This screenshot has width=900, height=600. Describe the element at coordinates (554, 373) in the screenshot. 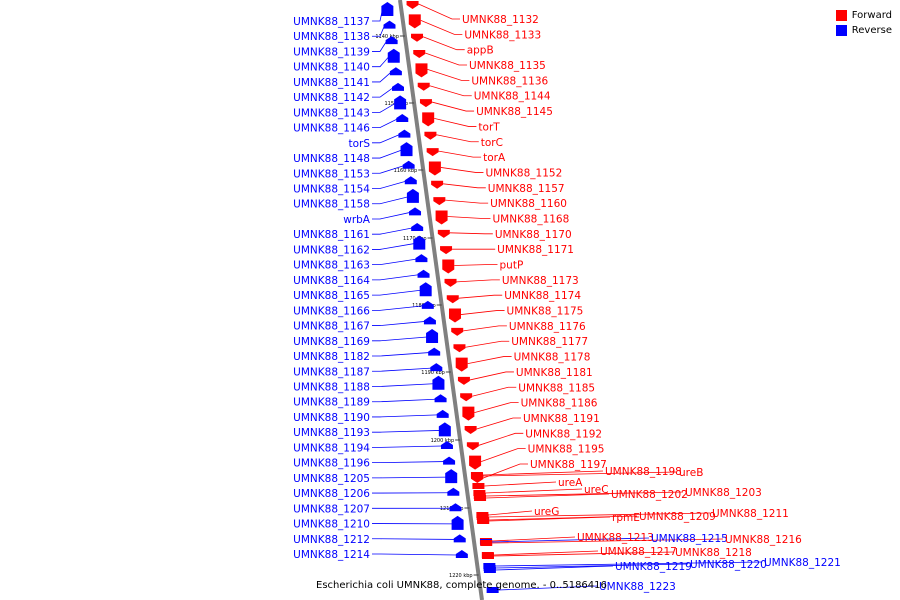

I see `forward-gene-label: UMNK88_1181` at that location.